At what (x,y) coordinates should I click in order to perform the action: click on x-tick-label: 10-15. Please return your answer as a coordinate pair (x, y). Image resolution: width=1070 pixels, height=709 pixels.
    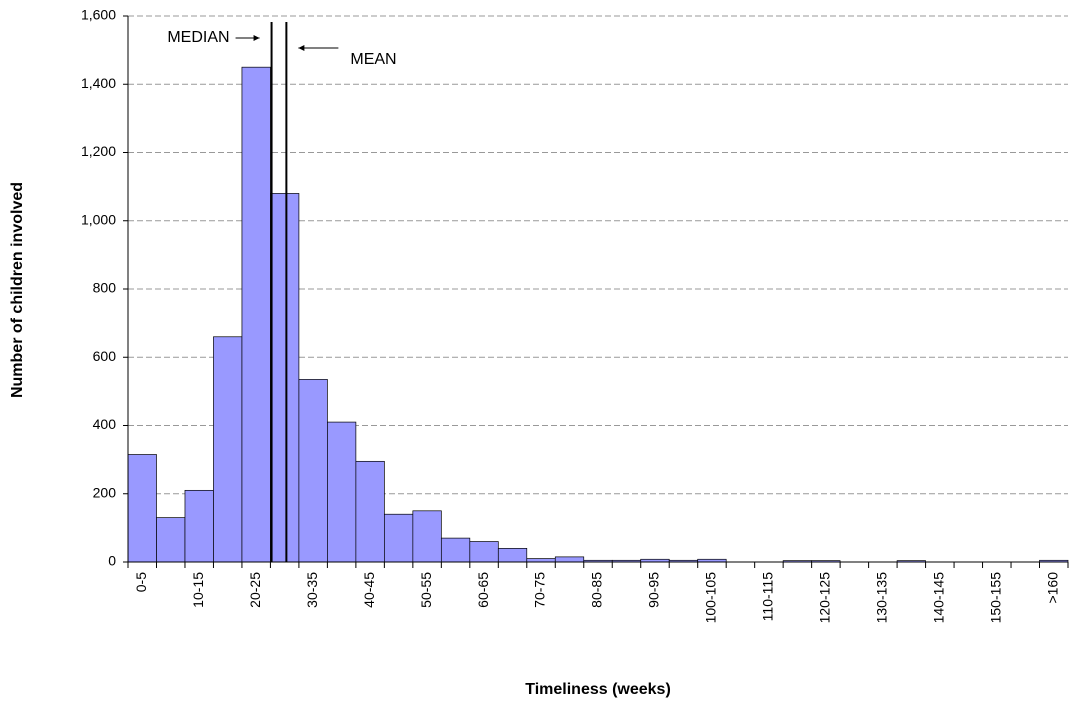
    Looking at the image, I should click on (198, 590).